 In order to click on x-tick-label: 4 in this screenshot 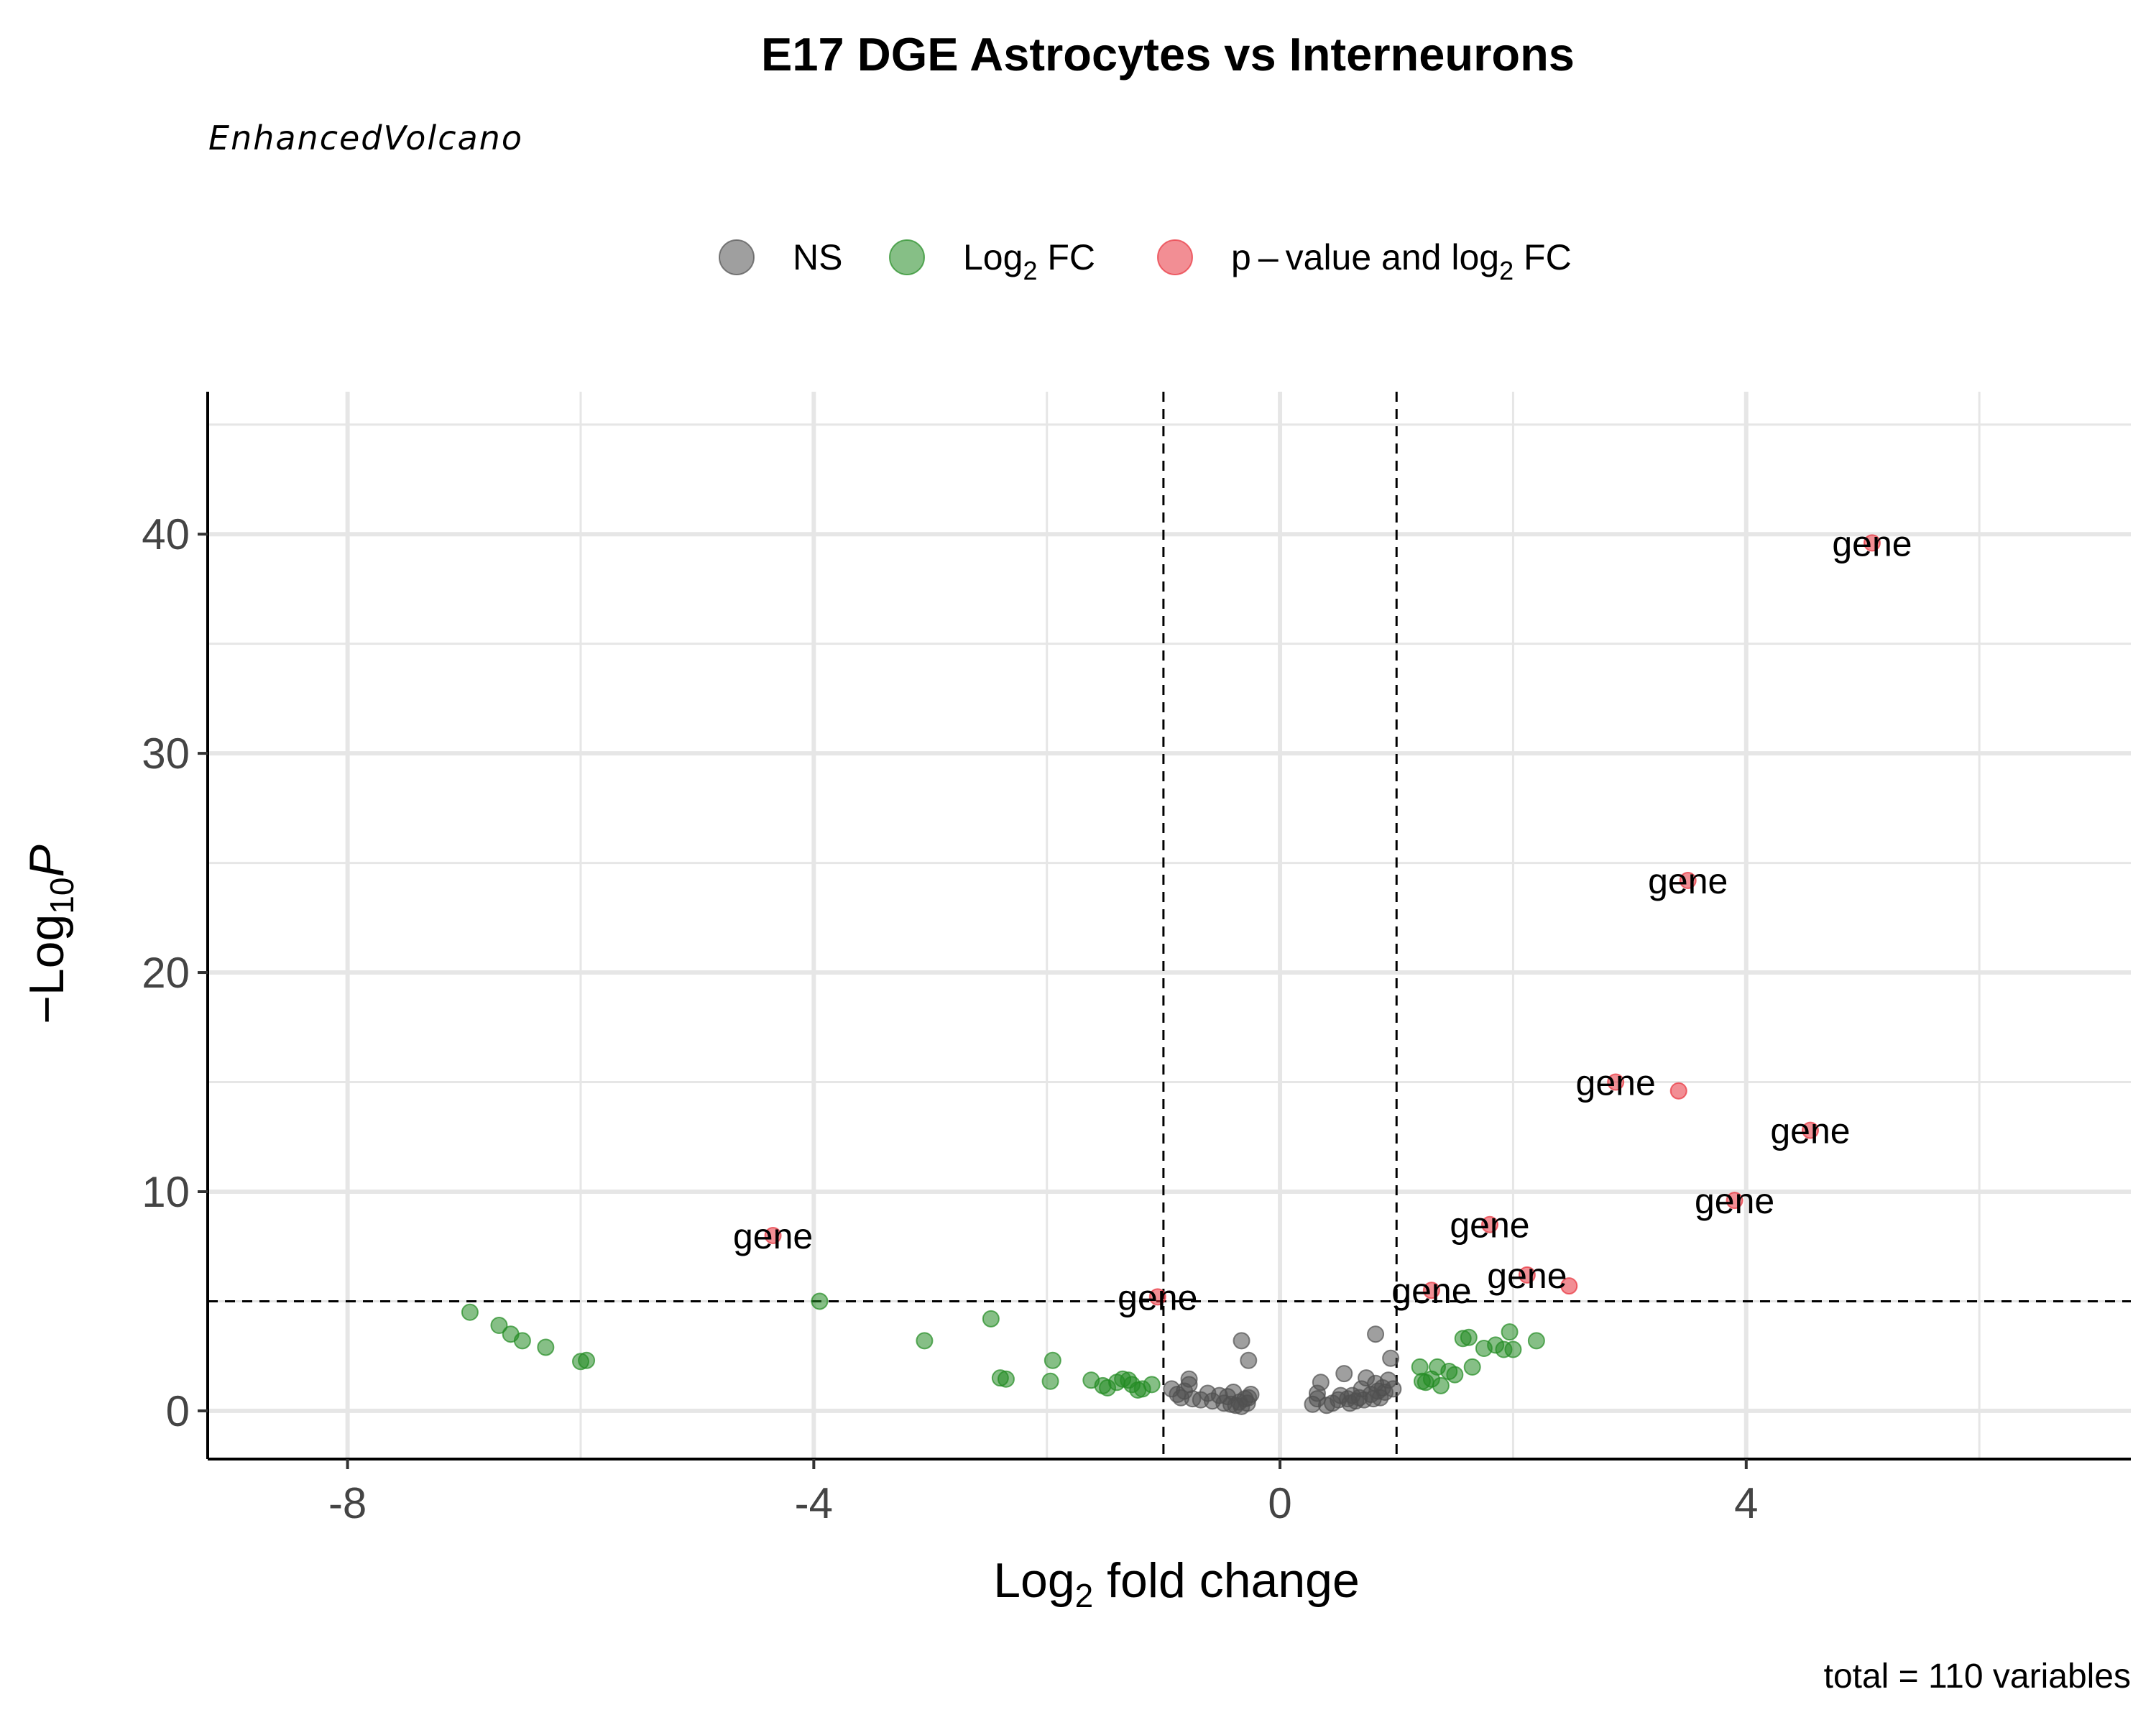, I will do `click(1746, 1503)`.